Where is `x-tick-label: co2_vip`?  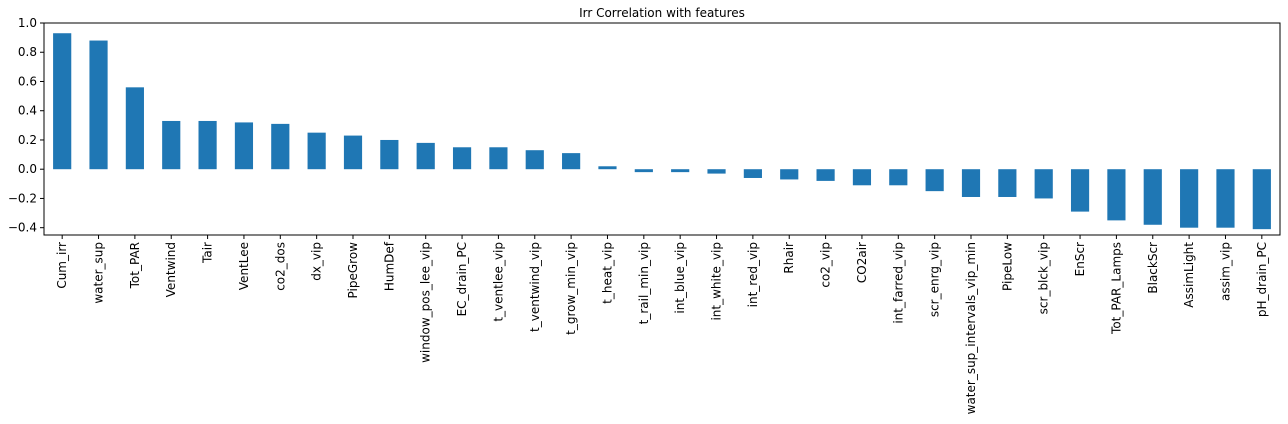
x-tick-label: co2_vip is located at coordinates (826, 265).